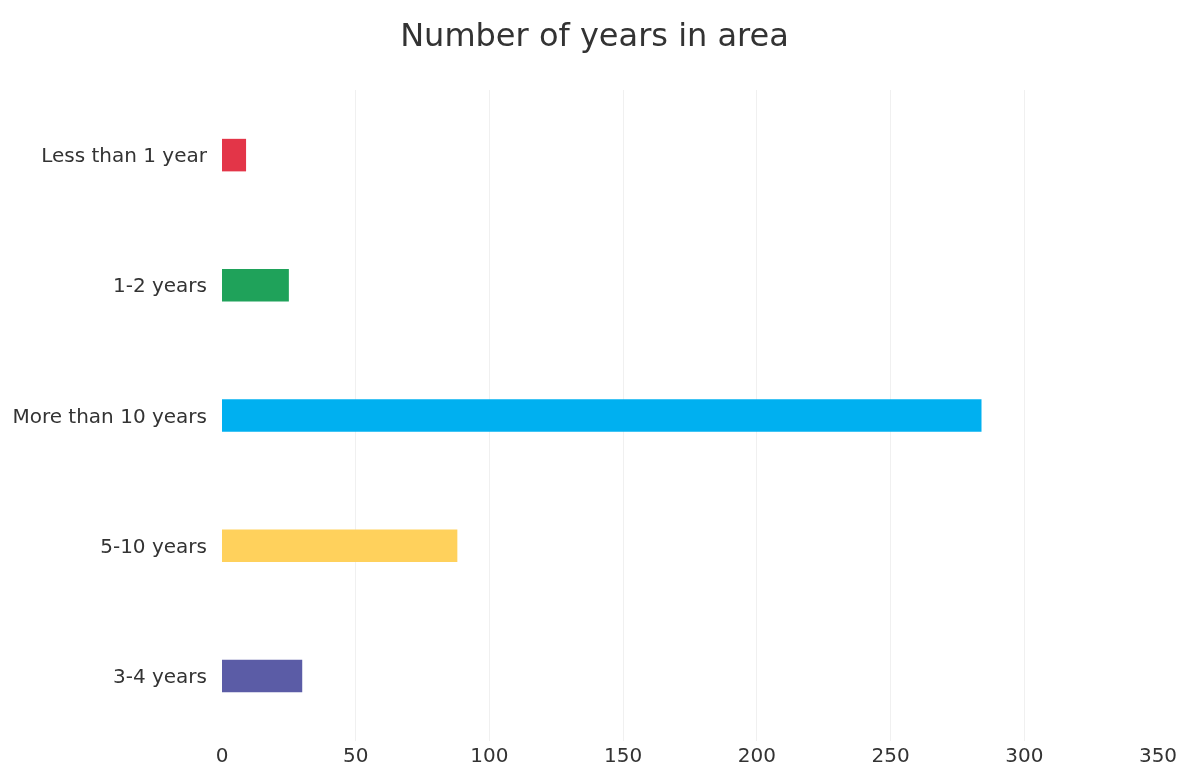 This screenshot has width=1189, height=781. What do you see at coordinates (159, 675) in the screenshot?
I see `y-tick-label: 3-4 years` at bounding box center [159, 675].